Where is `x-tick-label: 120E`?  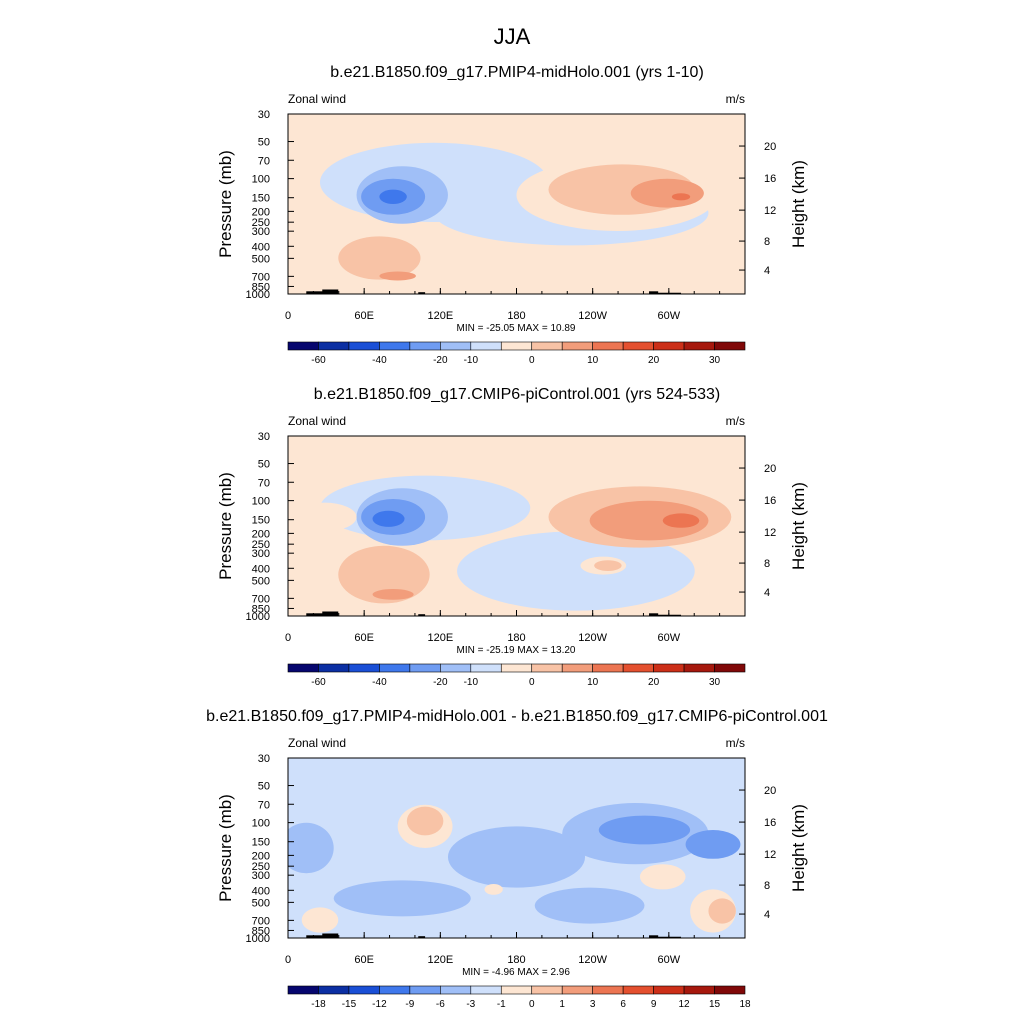
x-tick-label: 120E is located at coordinates (440, 638).